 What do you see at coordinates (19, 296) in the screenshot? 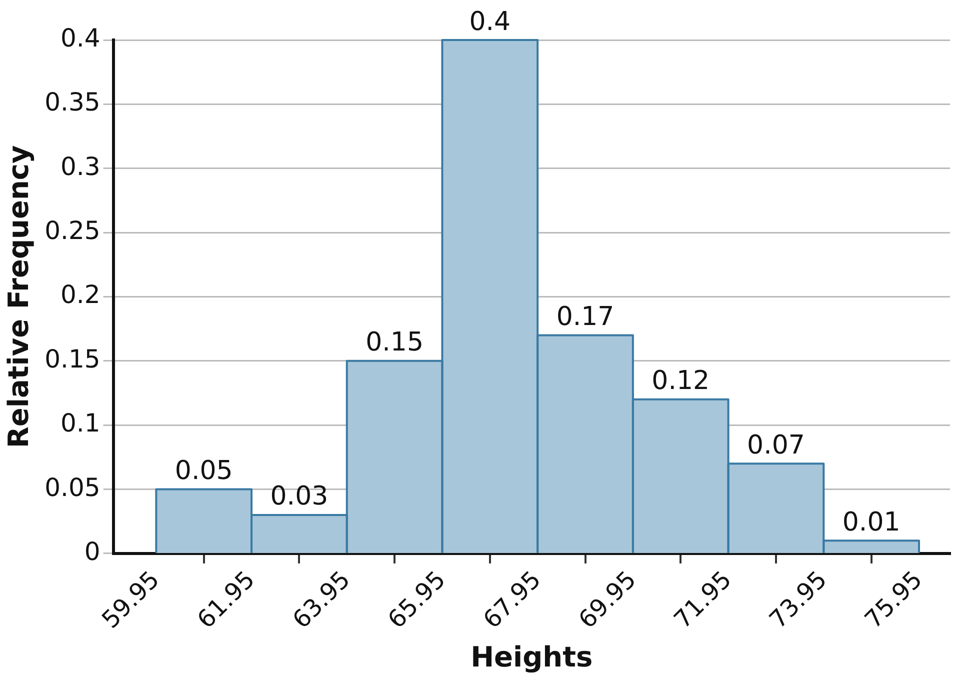
I see `y-axis-title: Relative Frequency` at bounding box center [19, 296].